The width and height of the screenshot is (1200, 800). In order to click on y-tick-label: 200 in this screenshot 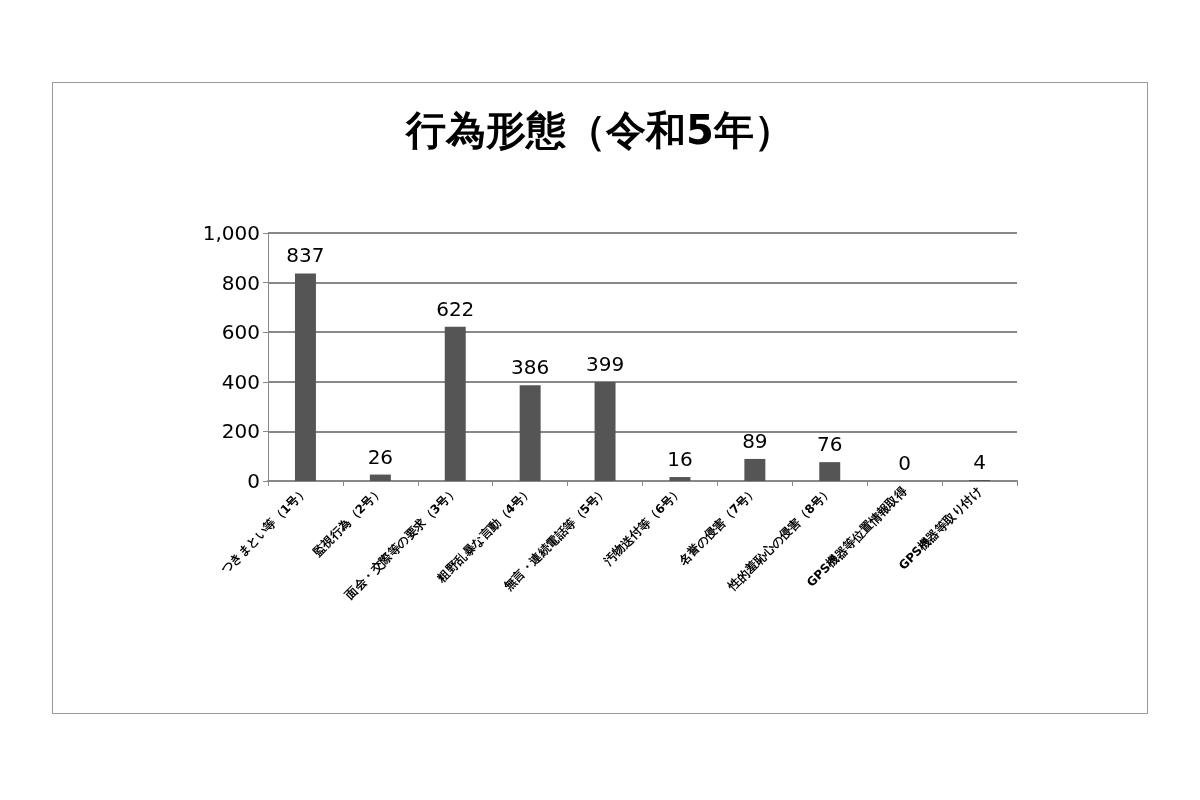, I will do `click(240, 431)`.